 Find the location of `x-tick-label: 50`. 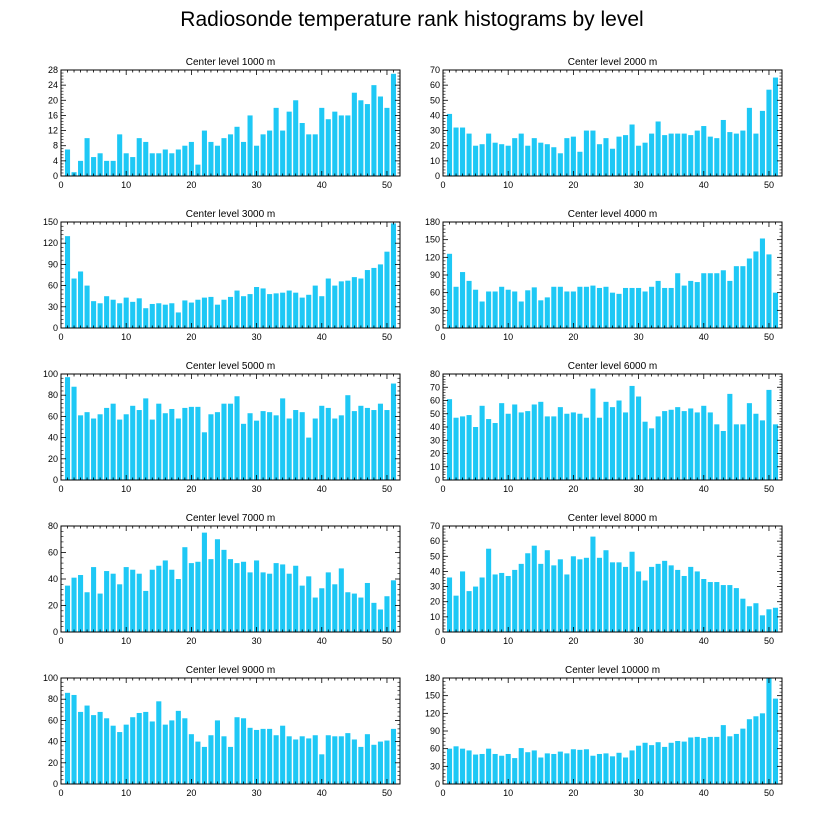

x-tick-label: 50 is located at coordinates (769, 489).